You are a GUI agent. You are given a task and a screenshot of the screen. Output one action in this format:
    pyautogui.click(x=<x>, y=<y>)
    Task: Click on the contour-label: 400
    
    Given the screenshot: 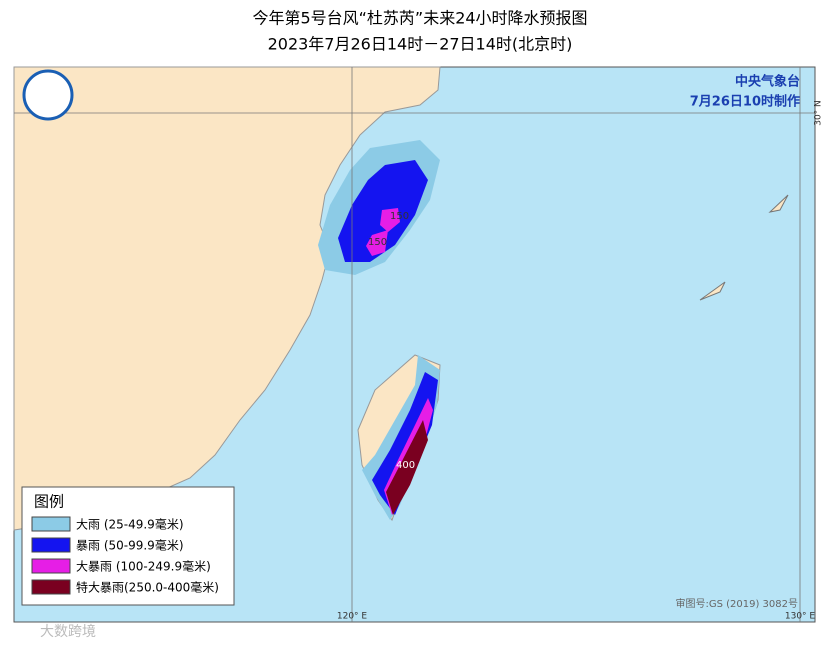 What is the action you would take?
    pyautogui.click(x=405, y=465)
    